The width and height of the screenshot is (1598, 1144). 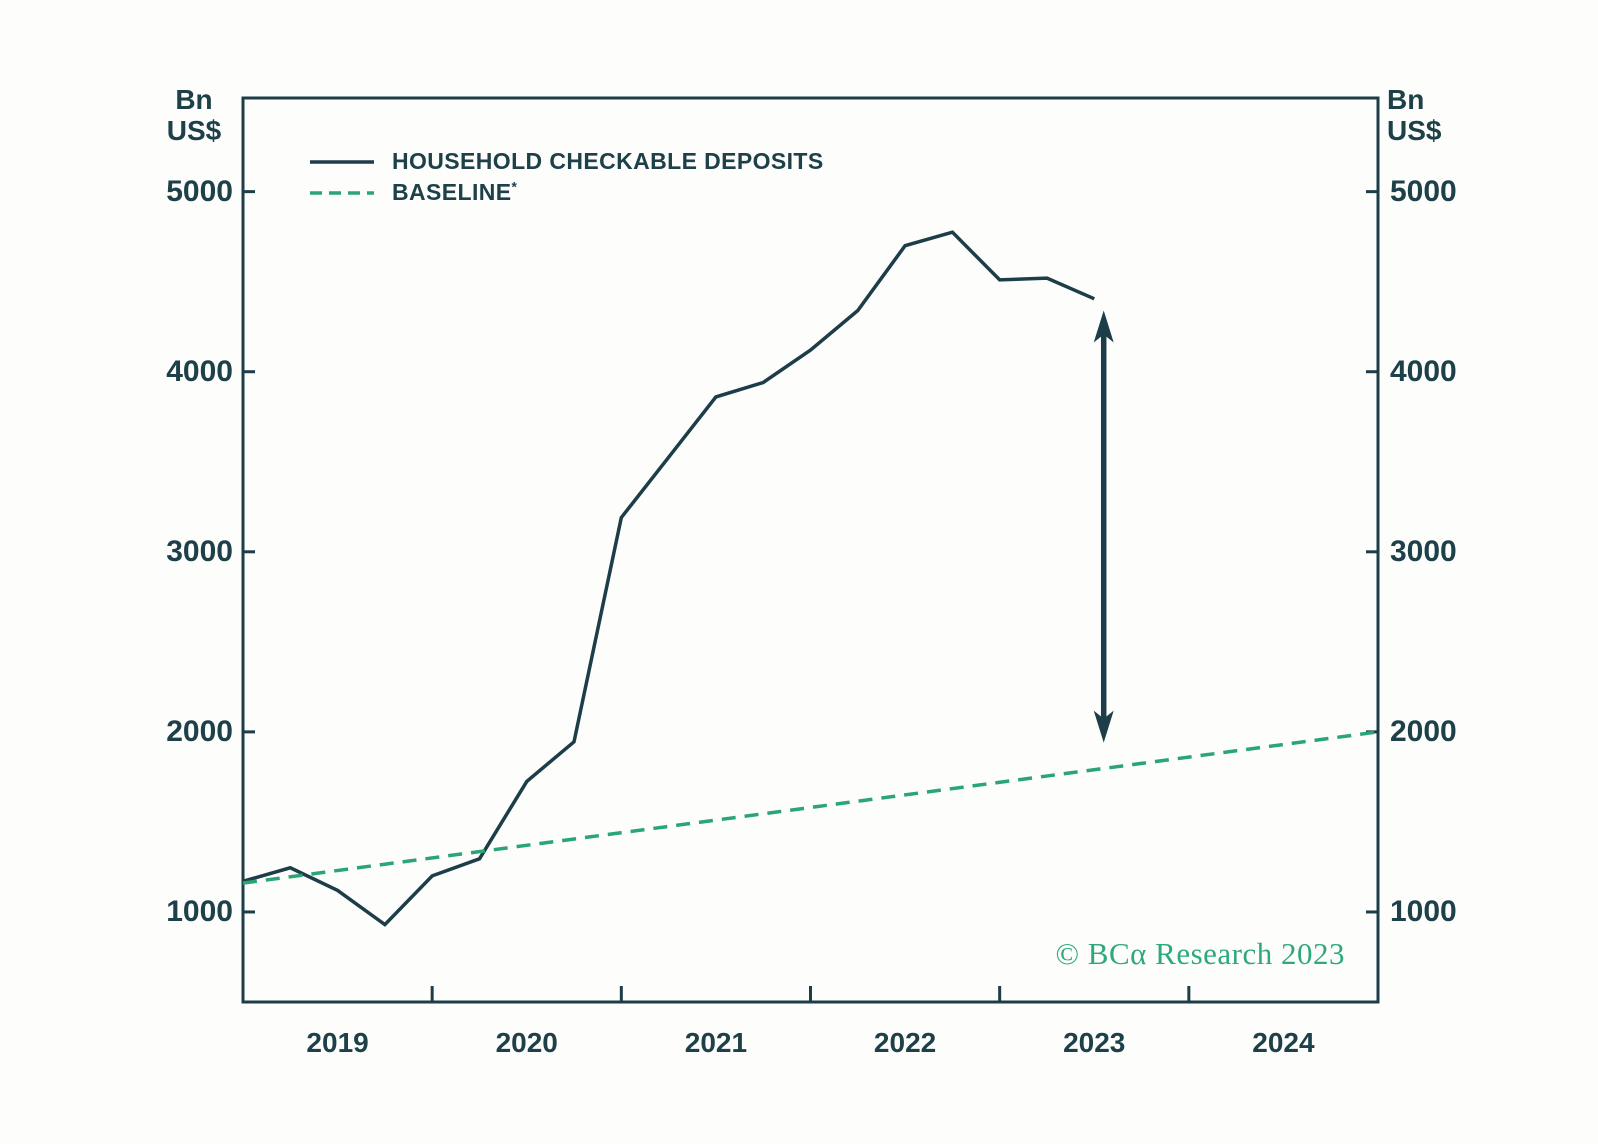 What do you see at coordinates (1414, 130) in the screenshot?
I see `unit-right-line2: US$` at bounding box center [1414, 130].